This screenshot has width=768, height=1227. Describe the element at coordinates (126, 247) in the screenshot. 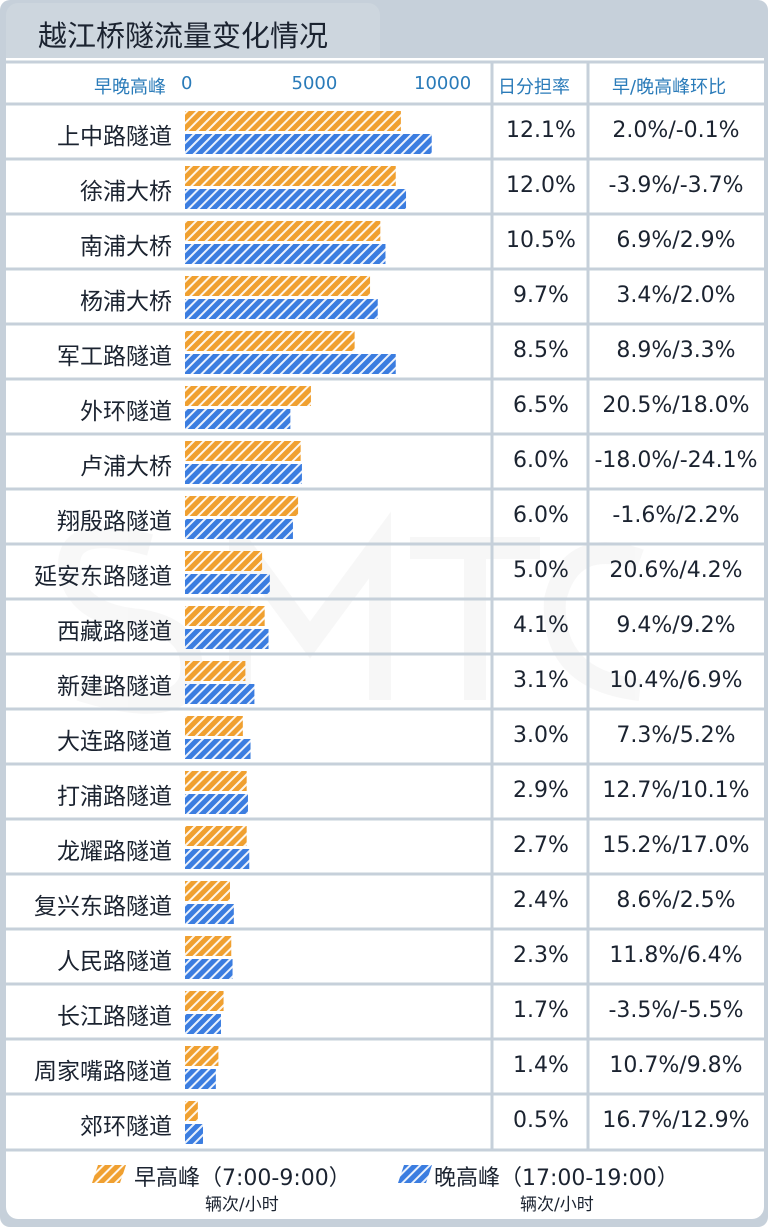

I see `category-label: 南浦大桥` at that location.